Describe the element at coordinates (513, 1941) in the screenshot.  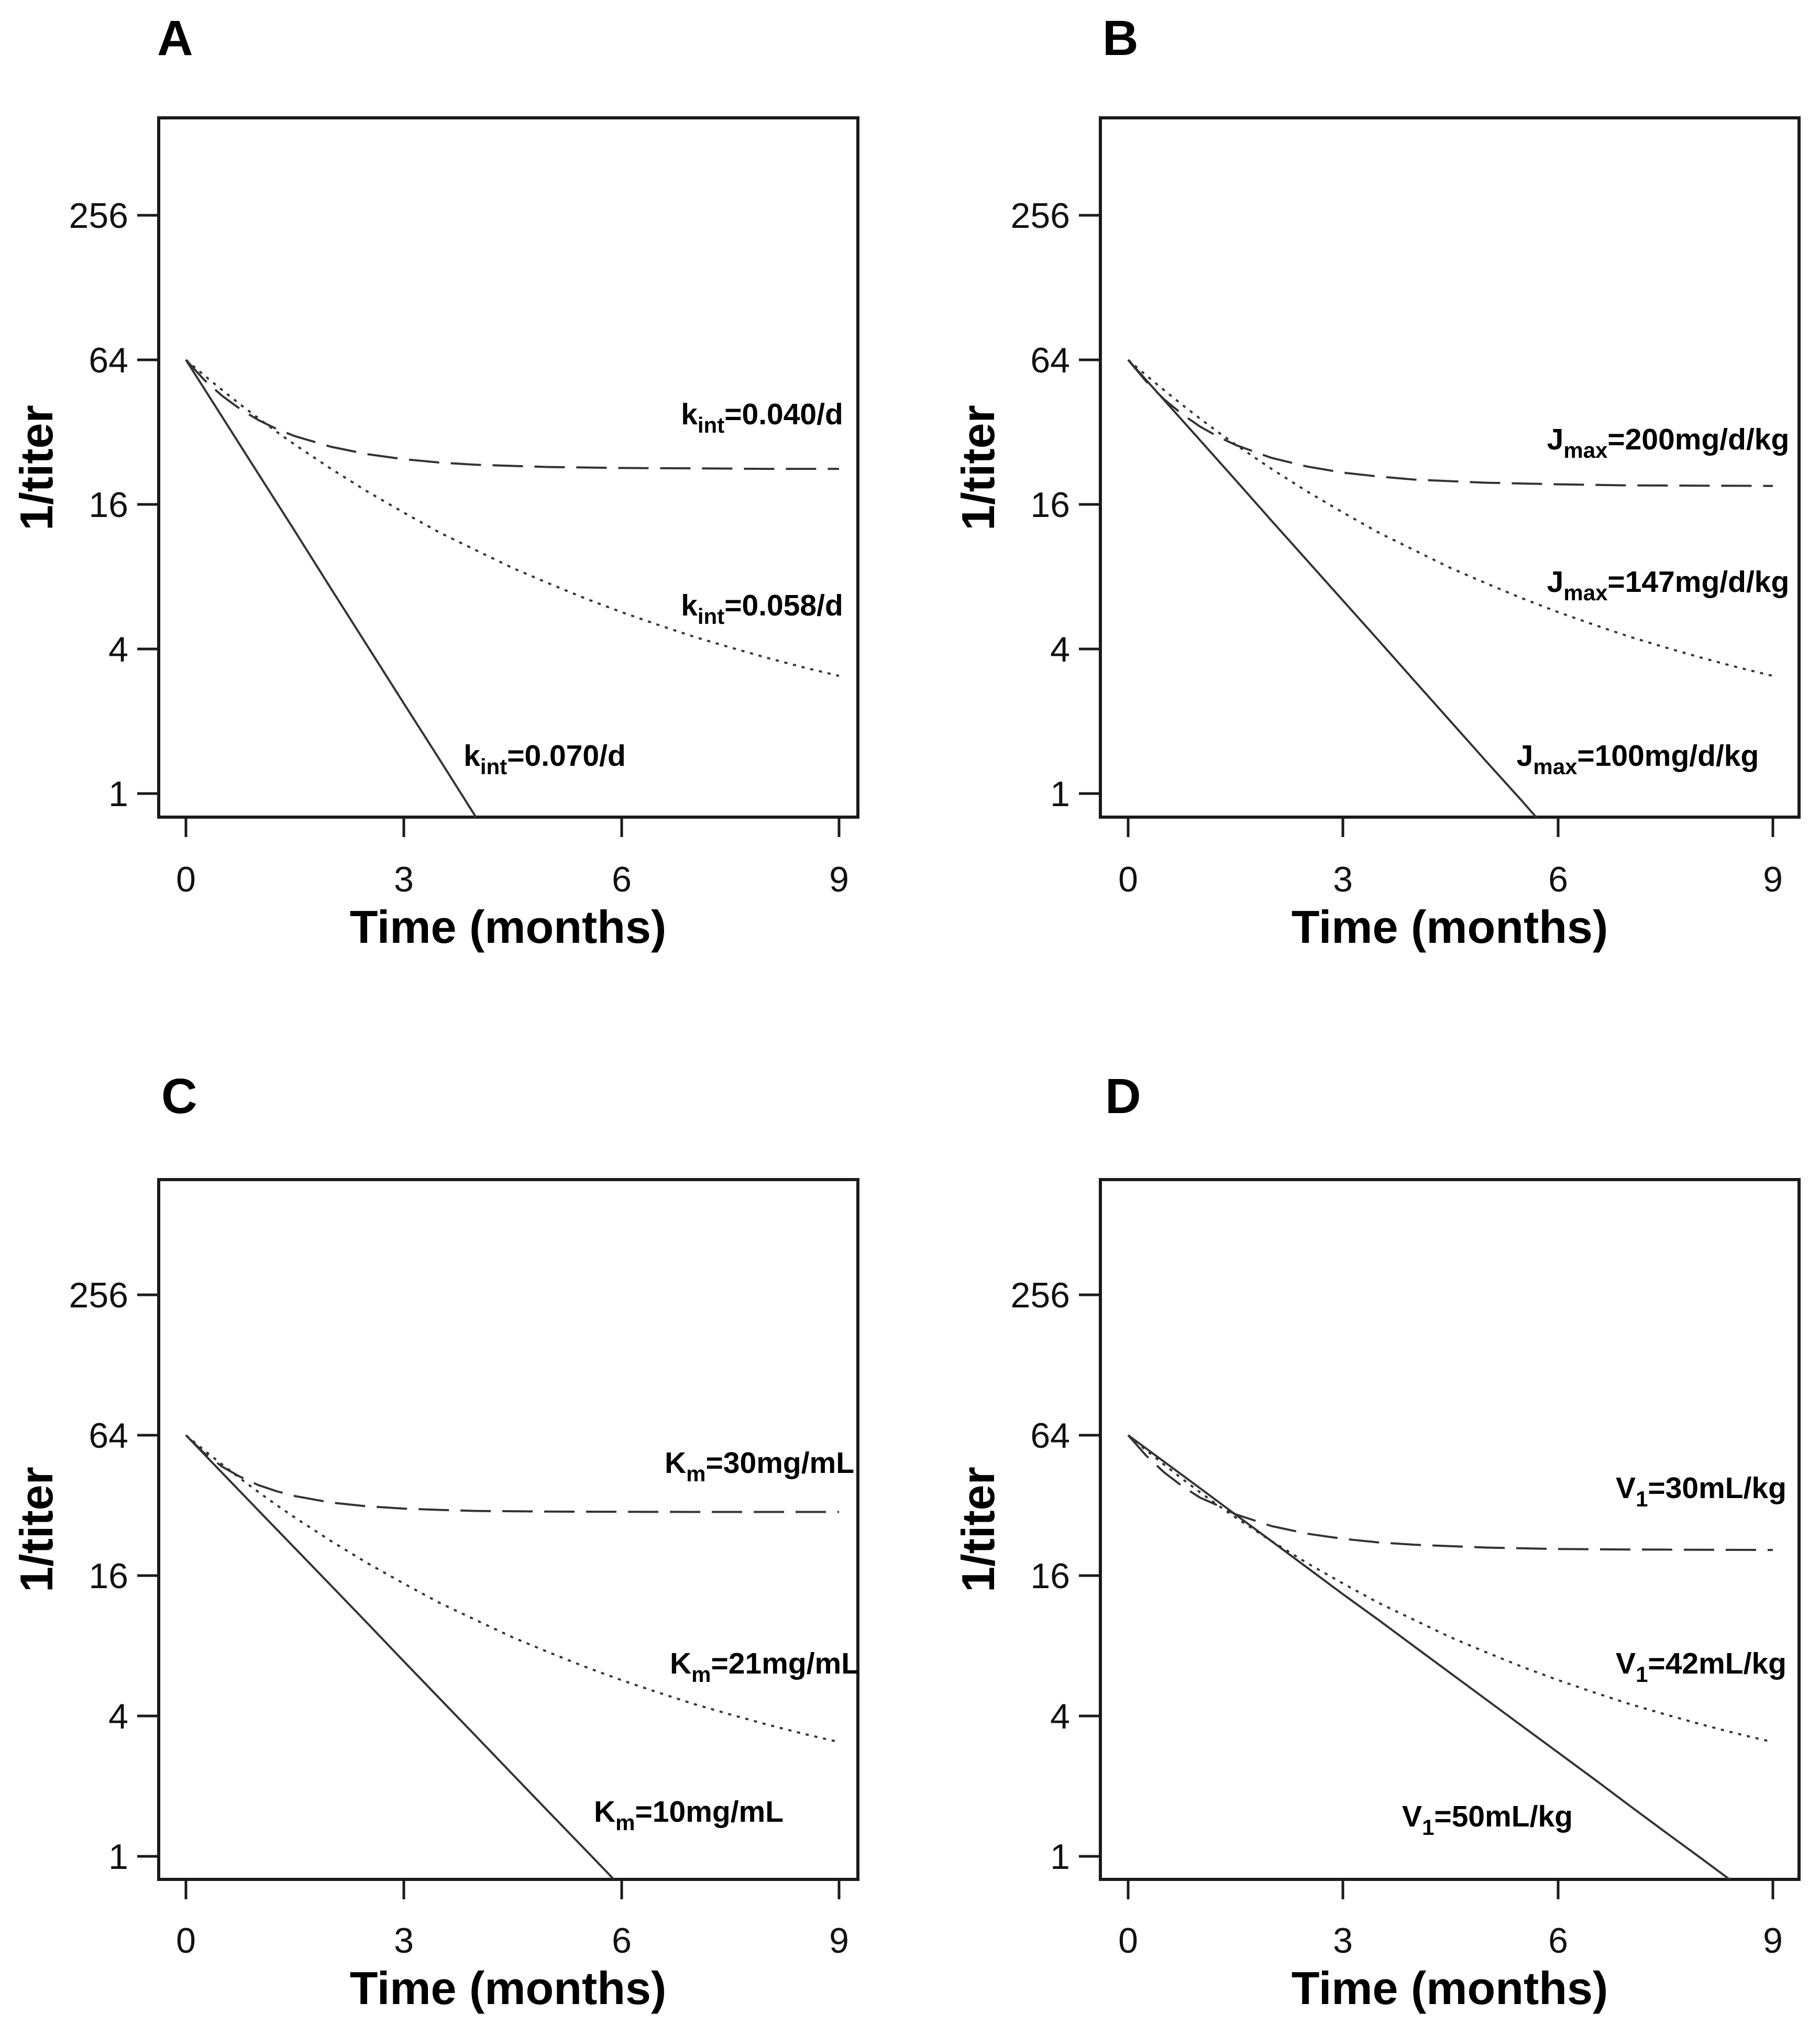
I see `panel-C-x-tick-labels: 0 3 6 9` at that location.